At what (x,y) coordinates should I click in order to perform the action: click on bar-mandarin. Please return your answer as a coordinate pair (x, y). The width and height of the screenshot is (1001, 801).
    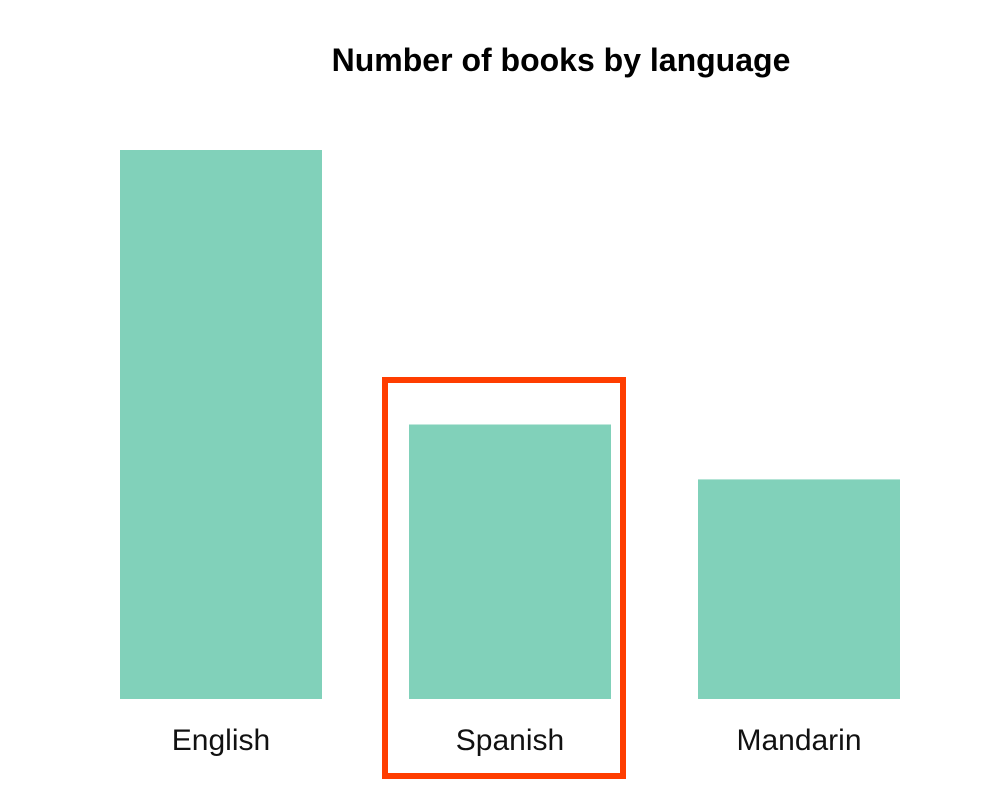
    Looking at the image, I should click on (799, 589).